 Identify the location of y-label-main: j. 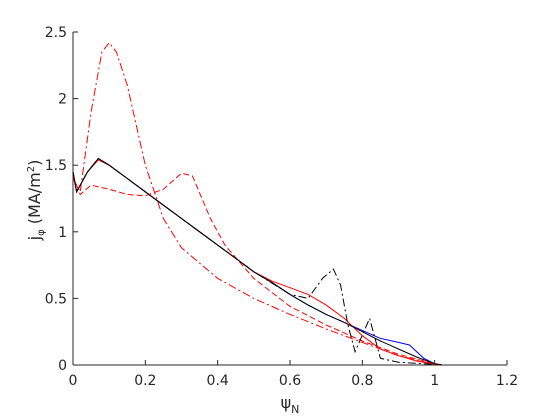
(34, 238).